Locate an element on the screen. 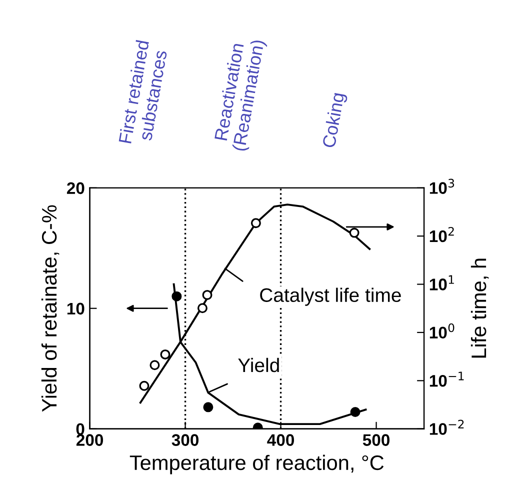 The width and height of the screenshot is (519, 501). y2-tick-label: 10$^{−1}$ is located at coordinates (447, 379).